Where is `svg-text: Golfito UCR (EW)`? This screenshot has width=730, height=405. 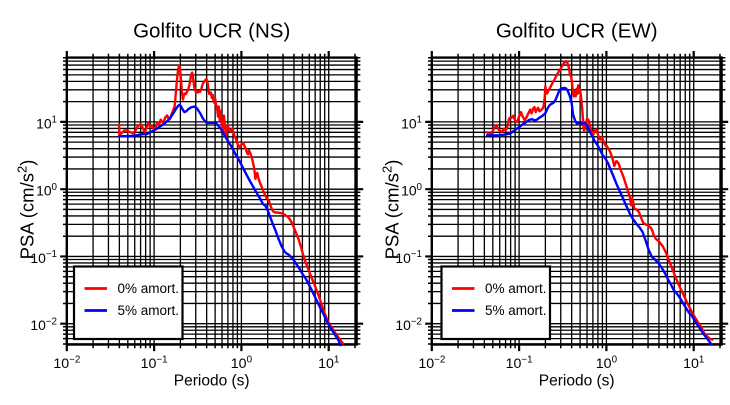
svg-text: Golfito UCR (EW) is located at coordinates (577, 30).